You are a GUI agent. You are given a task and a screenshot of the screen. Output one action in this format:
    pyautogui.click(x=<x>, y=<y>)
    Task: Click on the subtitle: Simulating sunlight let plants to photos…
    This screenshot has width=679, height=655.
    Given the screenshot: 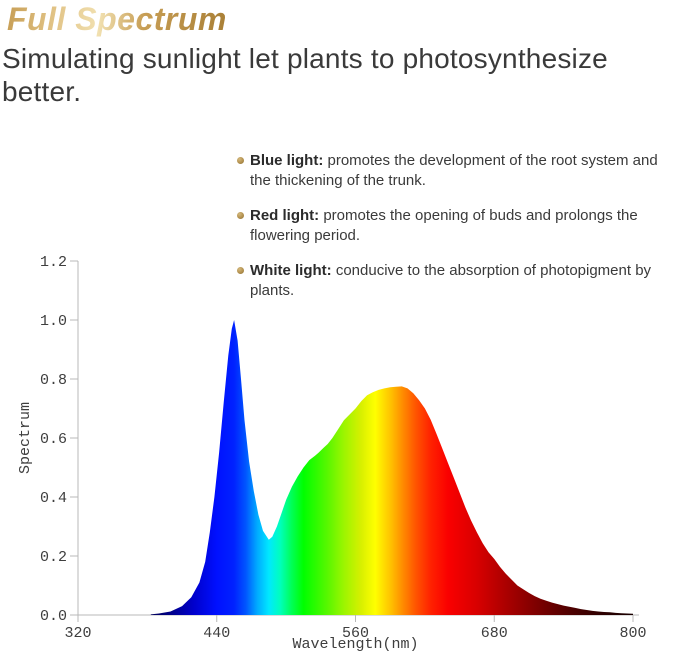 What is the action you would take?
    pyautogui.click(x=332, y=75)
    